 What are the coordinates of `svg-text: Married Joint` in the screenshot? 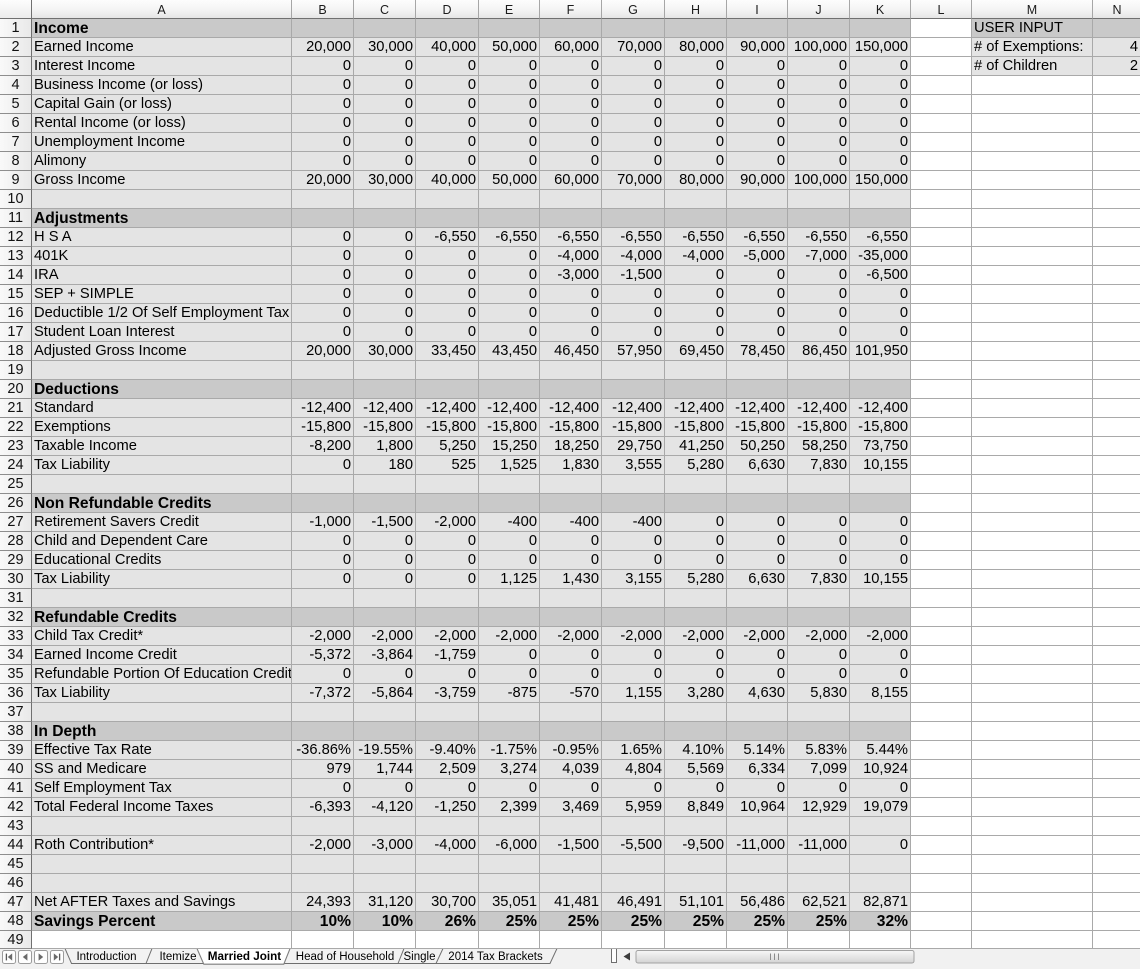 It's located at (244, 956).